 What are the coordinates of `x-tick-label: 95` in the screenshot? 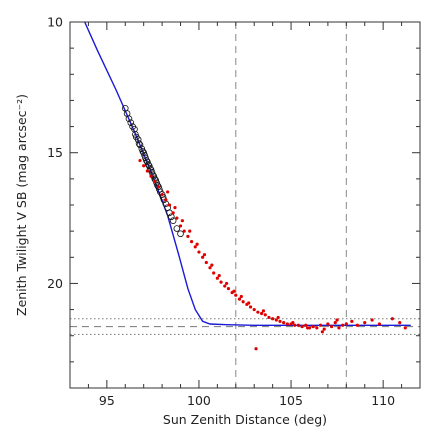 It's located at (107, 400).